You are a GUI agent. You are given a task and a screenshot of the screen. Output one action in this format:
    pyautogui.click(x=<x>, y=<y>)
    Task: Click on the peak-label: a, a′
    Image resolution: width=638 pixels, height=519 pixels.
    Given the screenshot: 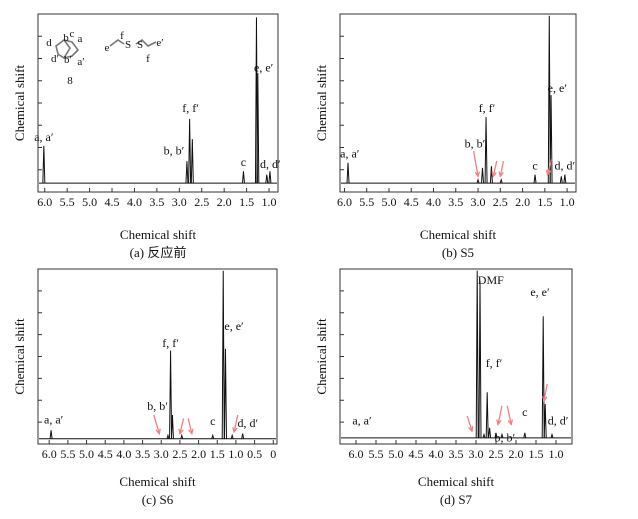 What is the action you would take?
    pyautogui.click(x=54, y=419)
    